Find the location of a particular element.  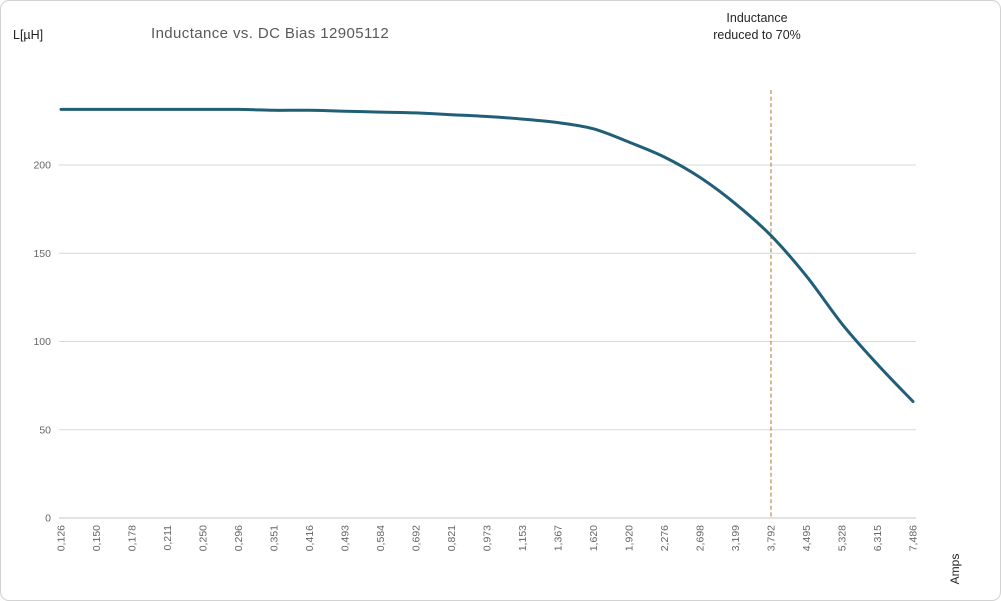

chart-title: Inductance vs. DC Bias 12905112 is located at coordinates (270, 33).